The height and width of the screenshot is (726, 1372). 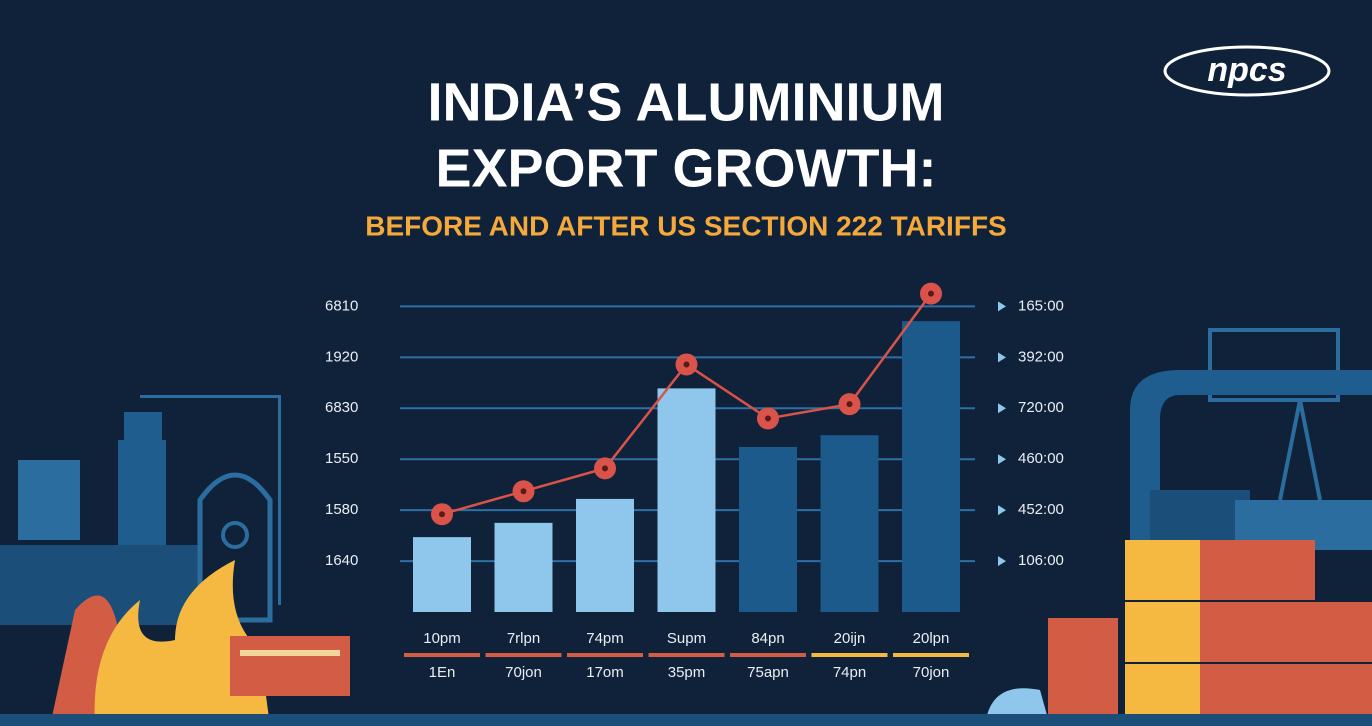 What do you see at coordinates (605, 638) in the screenshot?
I see `x-tick-label: 74pm` at bounding box center [605, 638].